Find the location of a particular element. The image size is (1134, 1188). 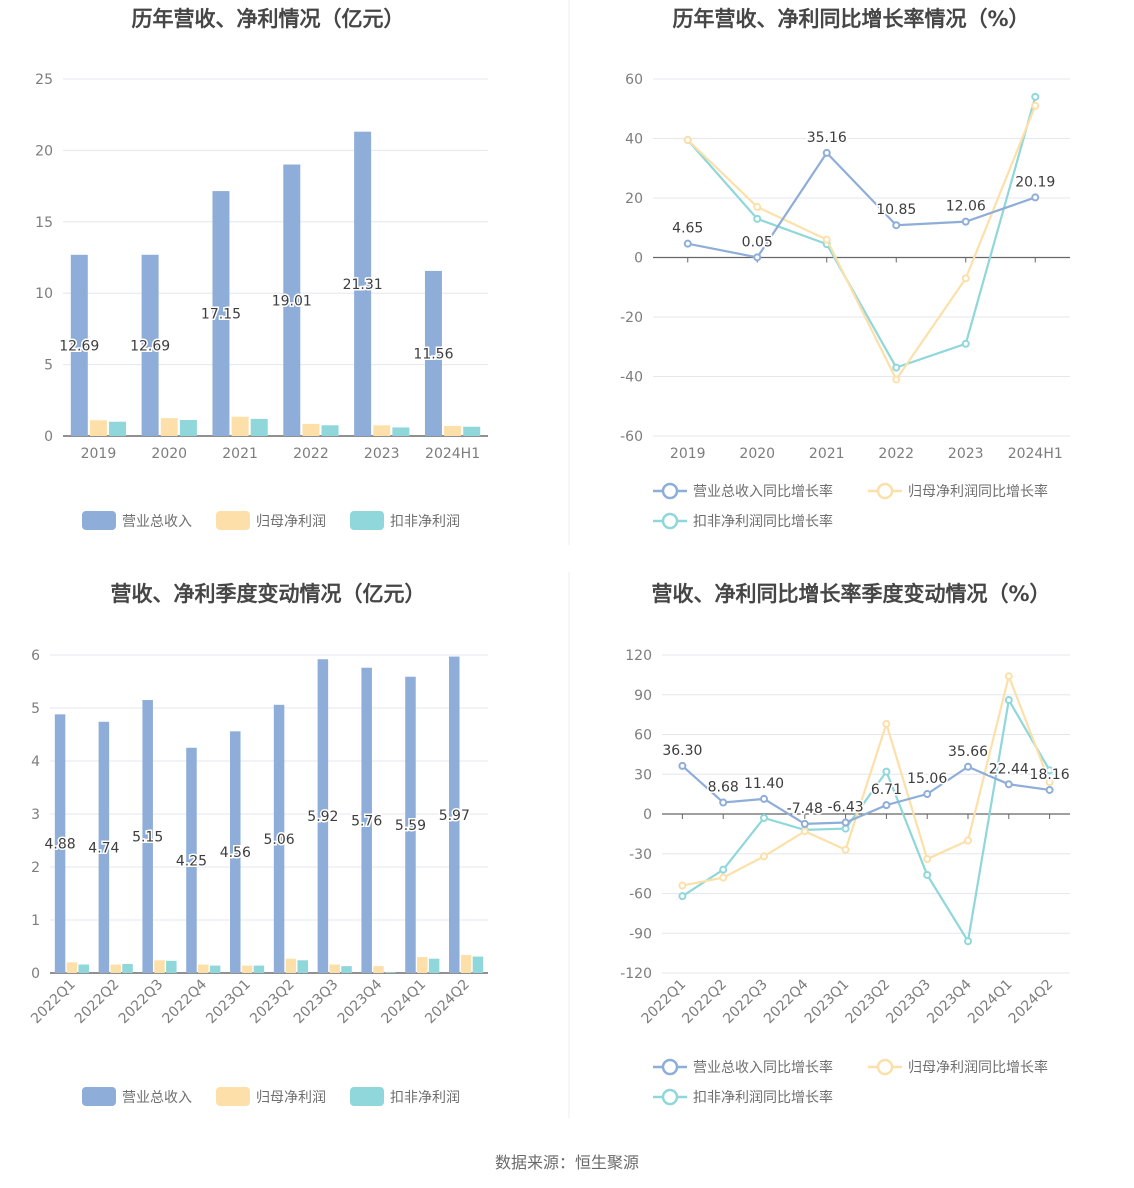

chart1-title: 历年营收、净利情况（亿元） is located at coordinates (268, 19).